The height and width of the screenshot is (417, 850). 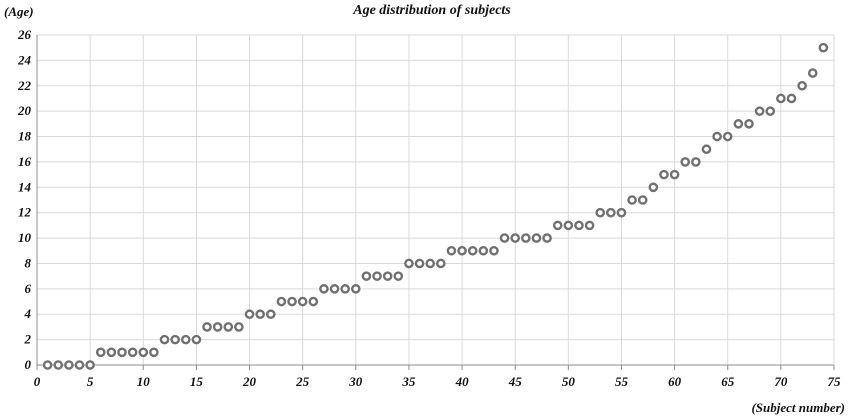 I want to click on y-tick-label: 4, so click(x=28, y=313).